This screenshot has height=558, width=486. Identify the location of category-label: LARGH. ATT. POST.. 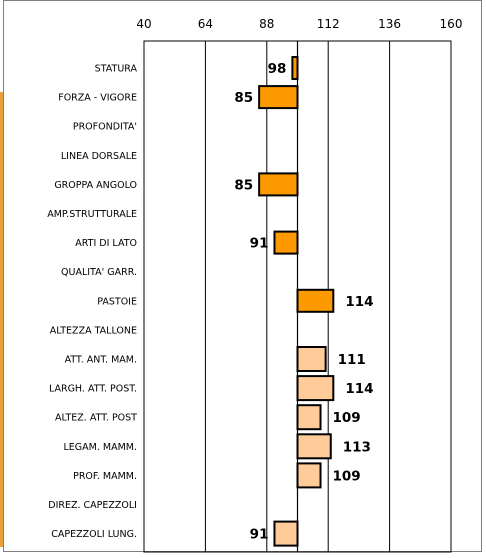
(93, 389).